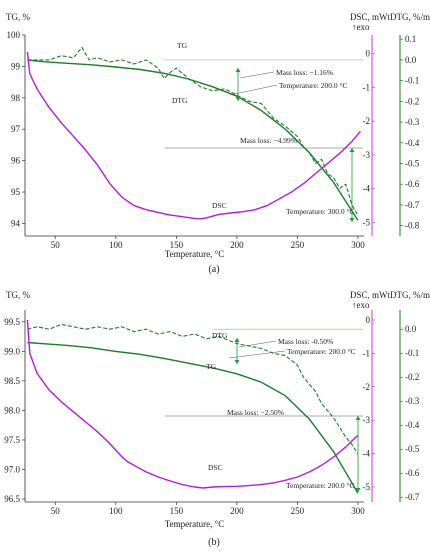 This screenshot has height=555, width=430. What do you see at coordinates (116, 511) in the screenshot?
I see `x-tick-label: 100` at bounding box center [116, 511].